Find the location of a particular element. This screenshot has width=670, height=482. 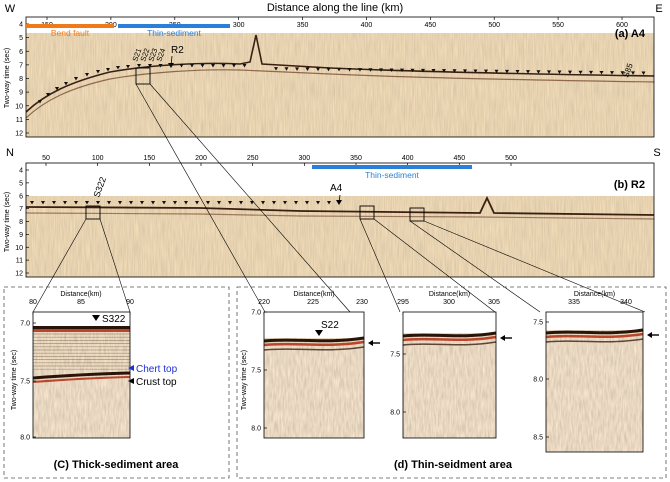

tick-b-0: 50 is located at coordinates (46, 158).